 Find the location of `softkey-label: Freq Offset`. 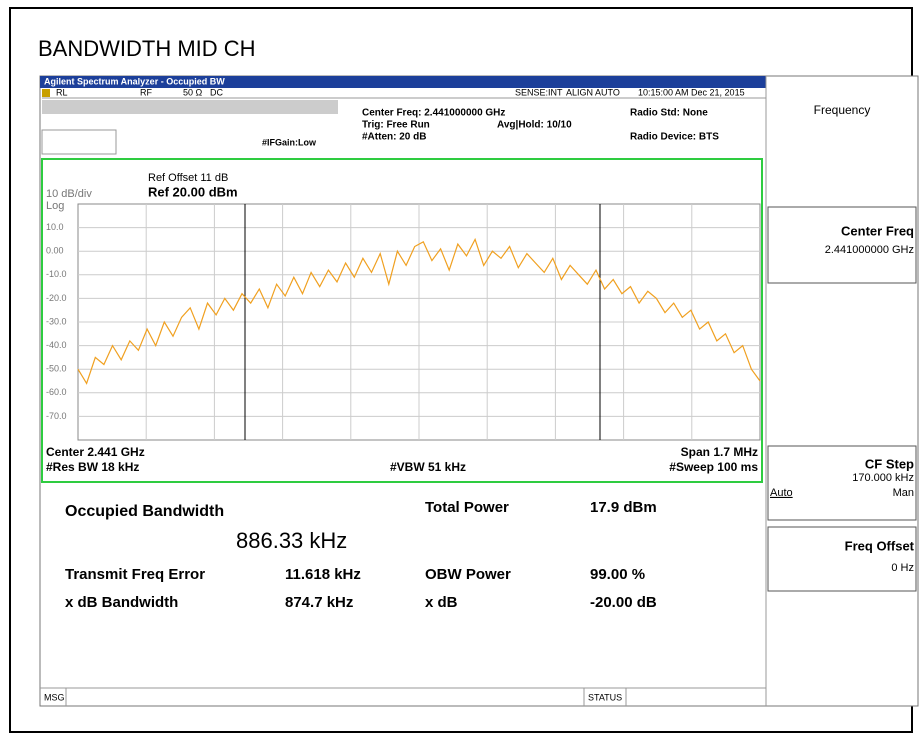

softkey-label: Freq Offset is located at coordinates (880, 545).